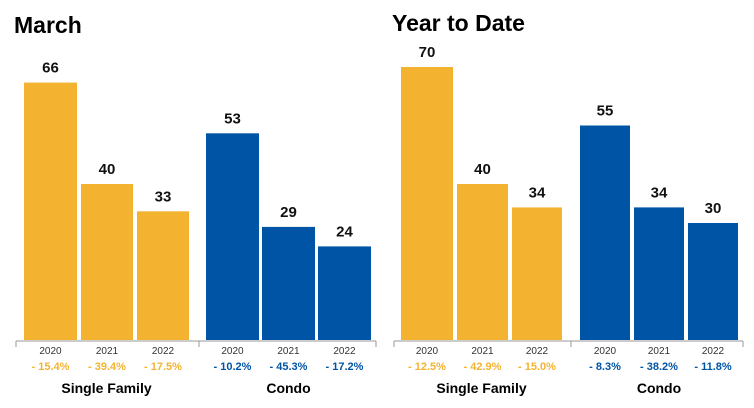 The height and width of the screenshot is (408, 754). I want to click on data-label: 24, so click(344, 231).